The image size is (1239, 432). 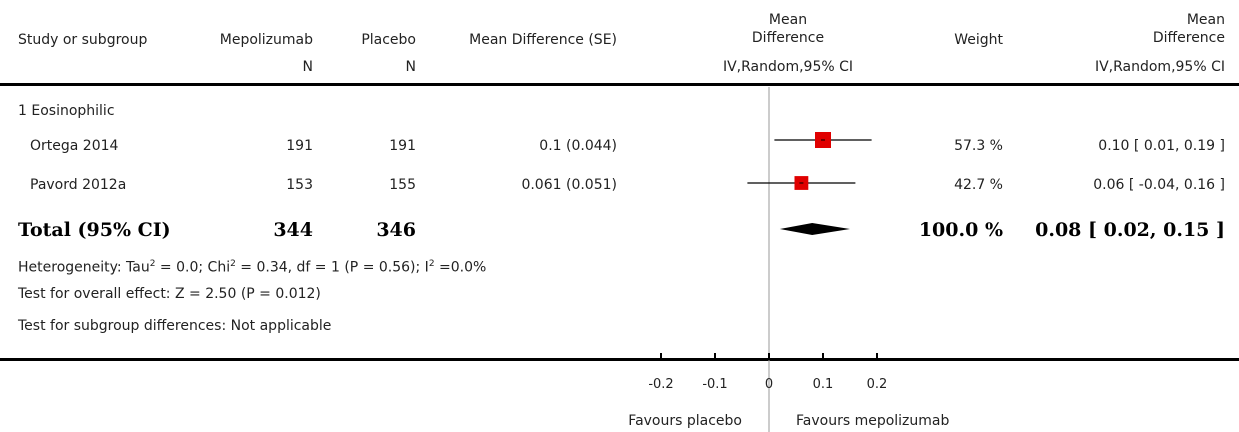 What do you see at coordinates (402, 185) in the screenshot?
I see `study-n-control: 155` at bounding box center [402, 185].